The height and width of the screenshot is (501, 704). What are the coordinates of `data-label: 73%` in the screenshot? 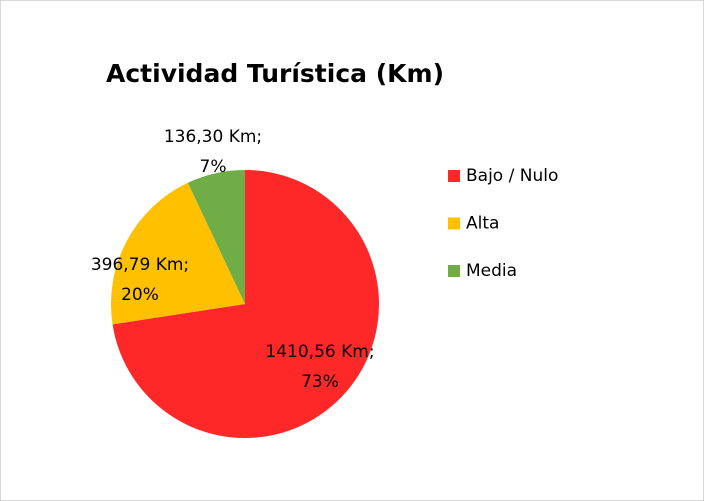 It's located at (320, 382).